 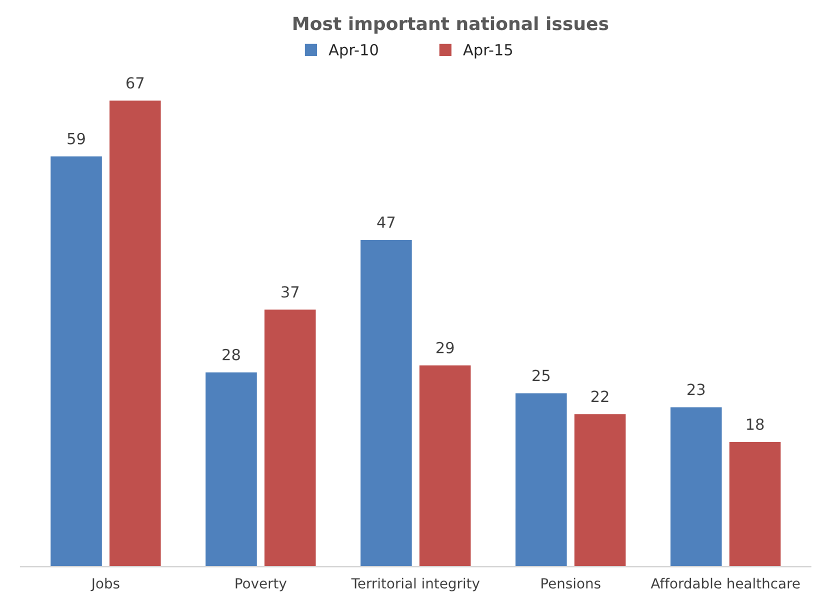 I want to click on data-label: 28, so click(x=231, y=354).